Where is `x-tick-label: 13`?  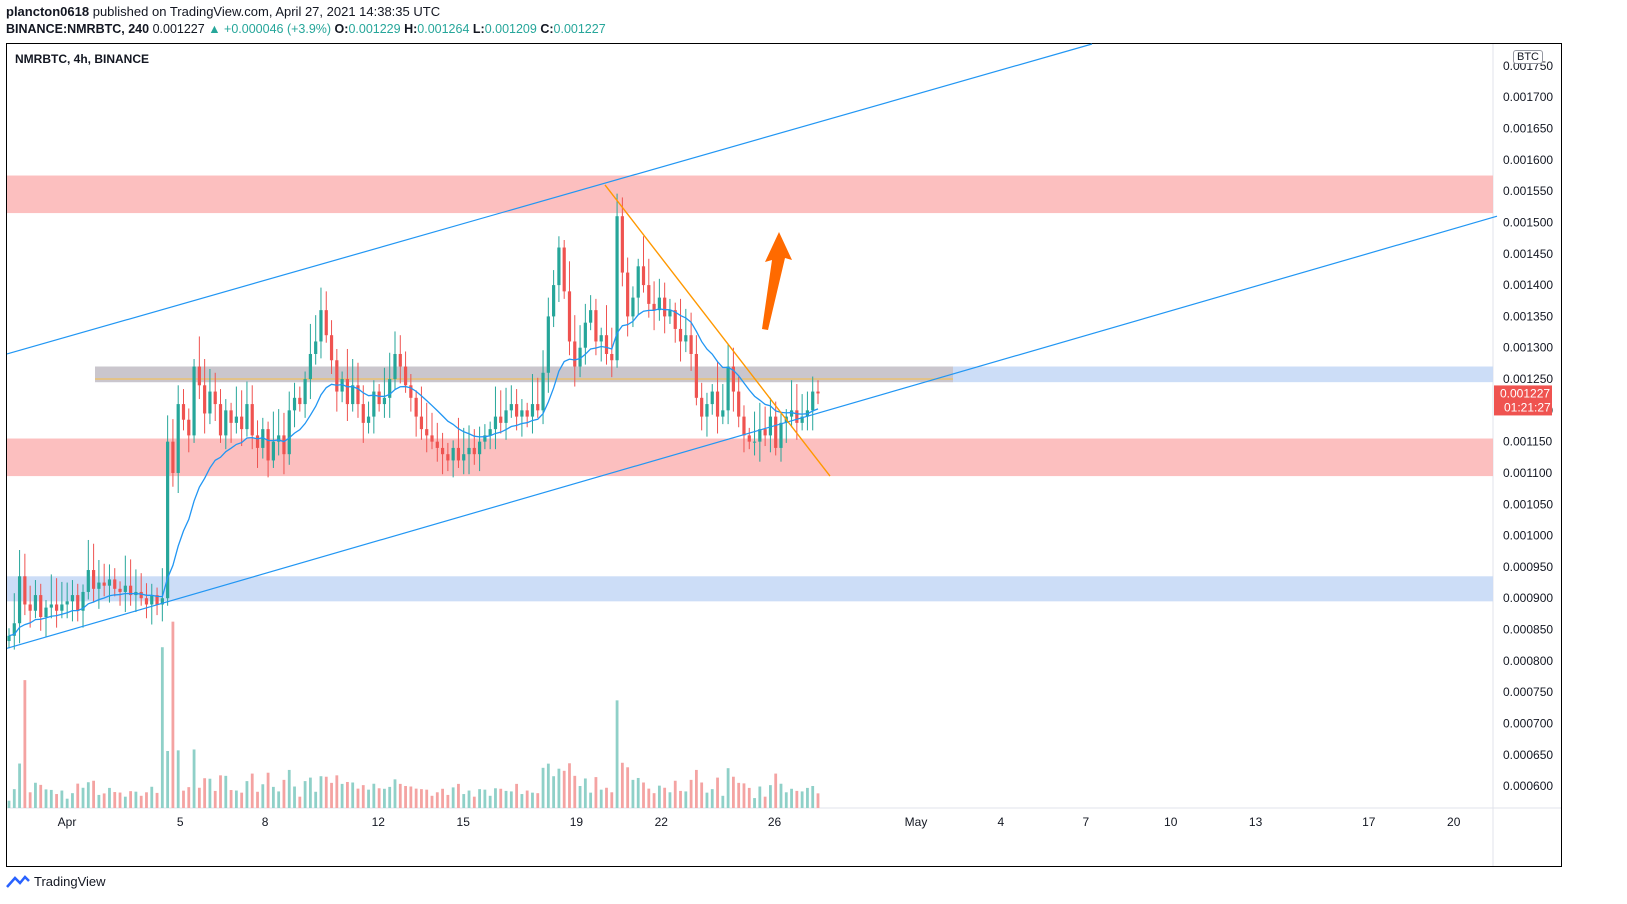
x-tick-label: 13 is located at coordinates (1256, 822).